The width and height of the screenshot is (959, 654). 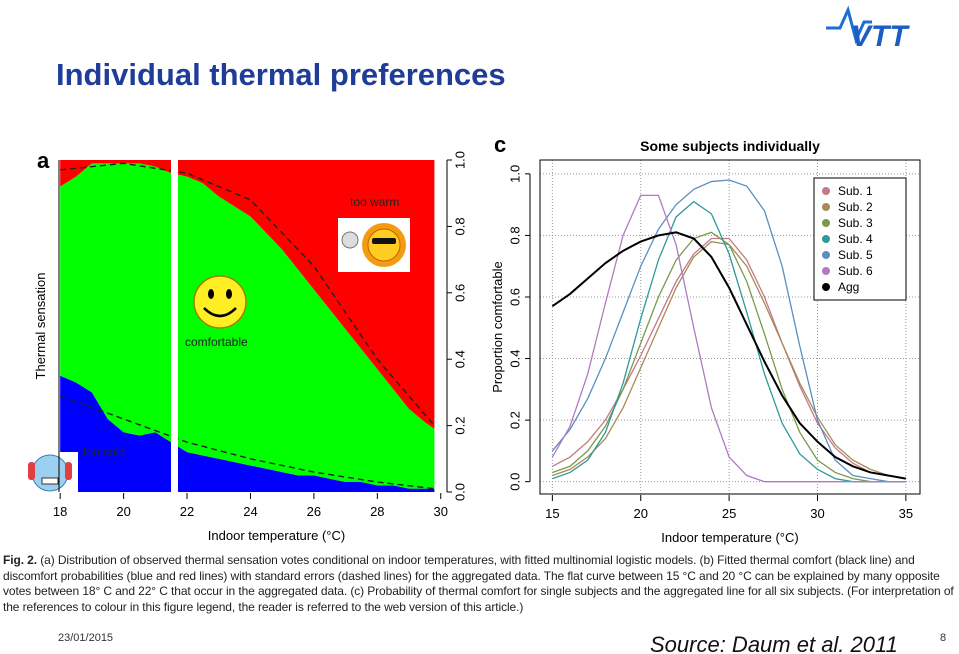 I want to click on warm-icon, so click(x=374, y=245).